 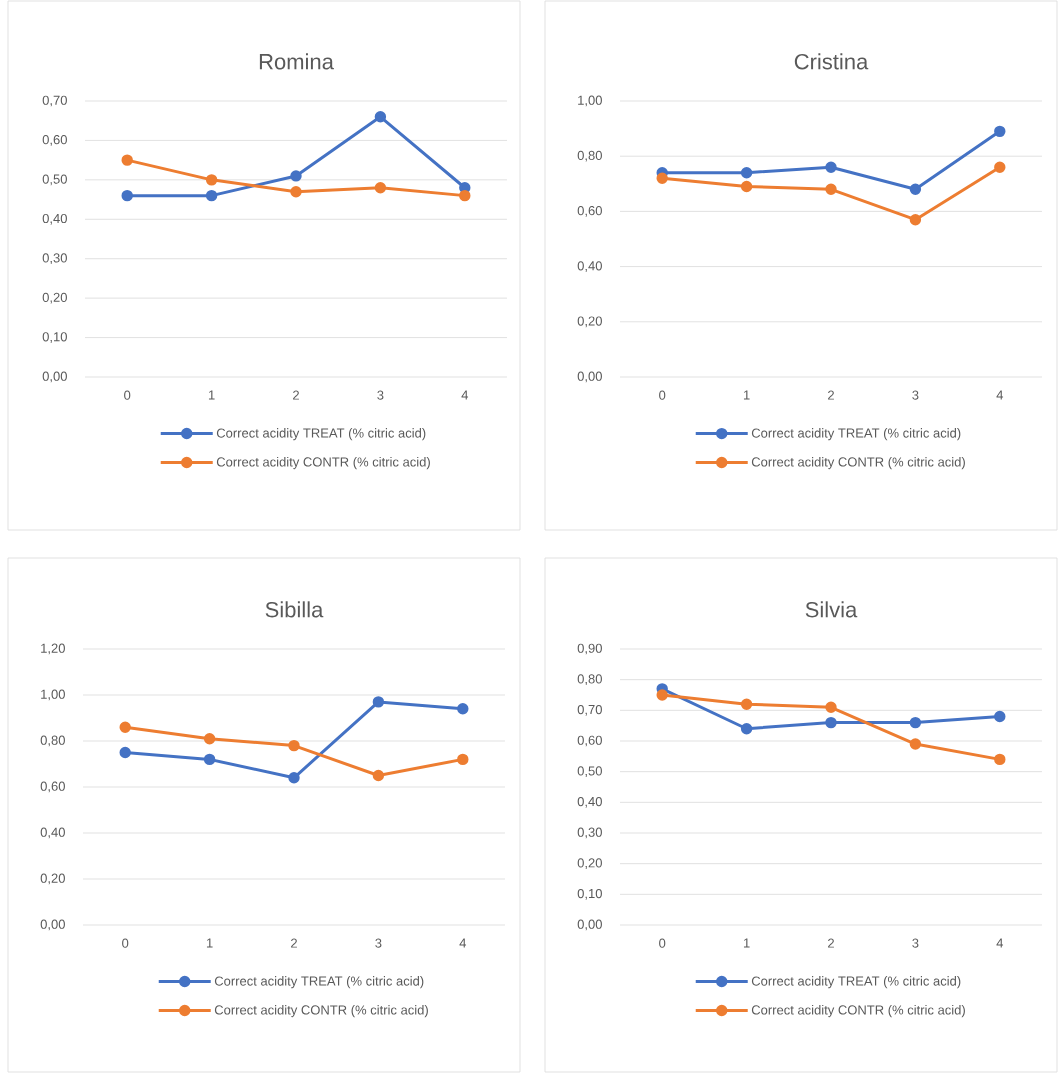 What do you see at coordinates (831, 61) in the screenshot?
I see `chart-title: Cristina` at bounding box center [831, 61].